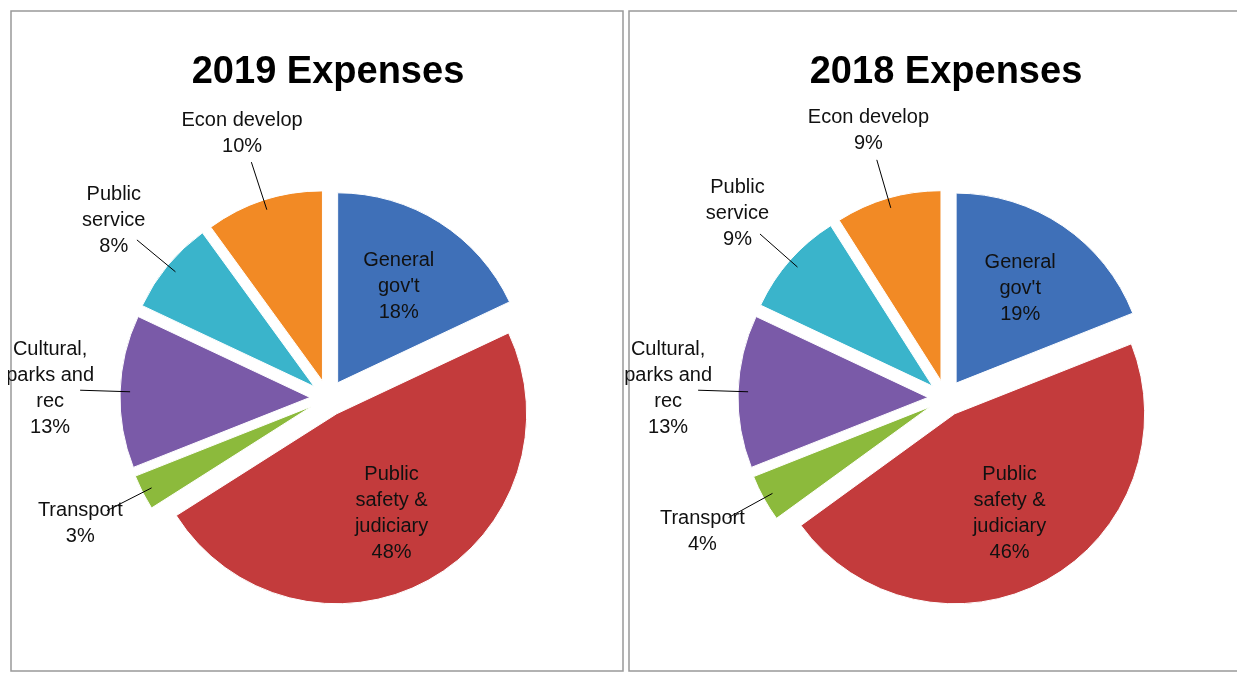 The image size is (1237, 674). Describe the element at coordinates (1009, 550) in the screenshot. I see `data-label: 46%` at that location.